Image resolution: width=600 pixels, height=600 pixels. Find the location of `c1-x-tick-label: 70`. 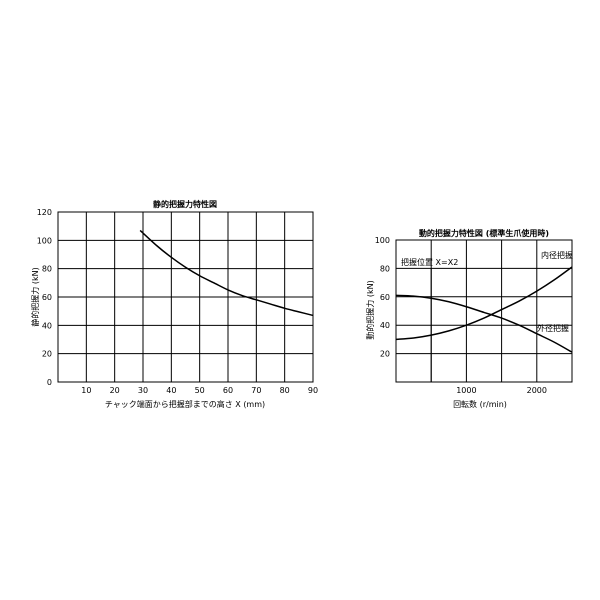

c1-x-tick-label: 70 is located at coordinates (256, 390).